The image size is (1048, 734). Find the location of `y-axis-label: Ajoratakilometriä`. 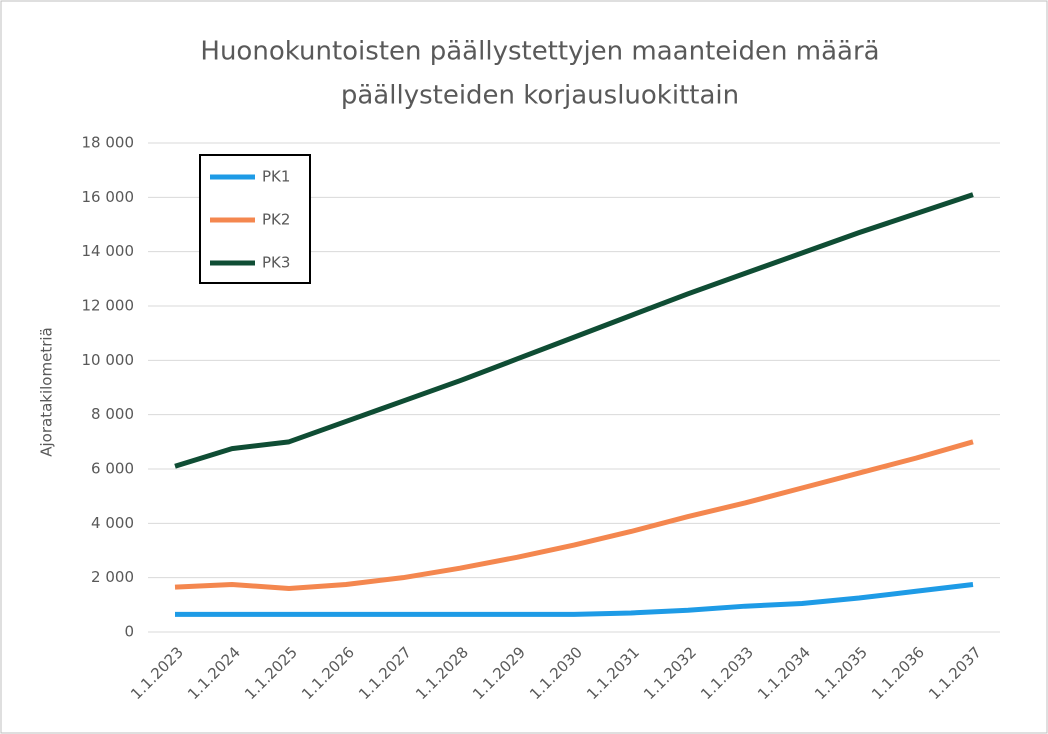

y-axis-label: Ajoratakilometriä is located at coordinates (47, 392).